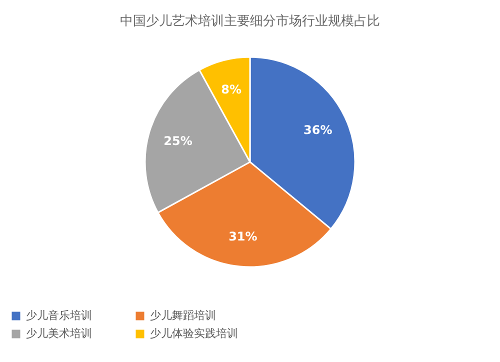 The height and width of the screenshot is (362, 500). Describe the element at coordinates (194, 333) in the screenshot. I see `legend-label: 少儿体验实践培训` at that location.